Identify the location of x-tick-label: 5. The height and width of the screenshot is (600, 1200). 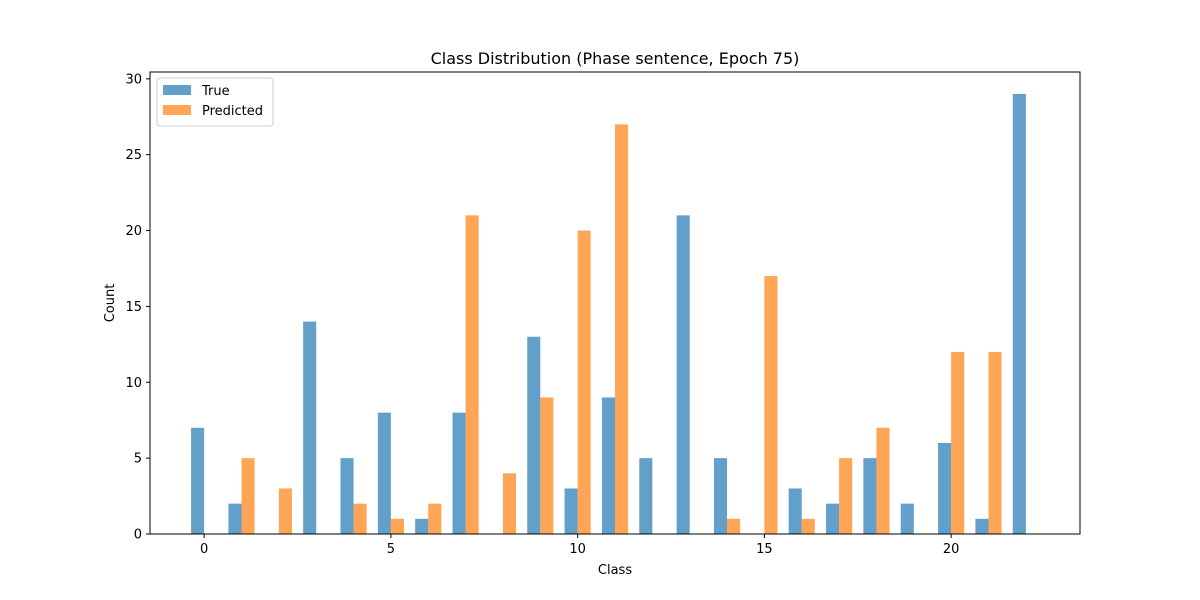
(391, 549).